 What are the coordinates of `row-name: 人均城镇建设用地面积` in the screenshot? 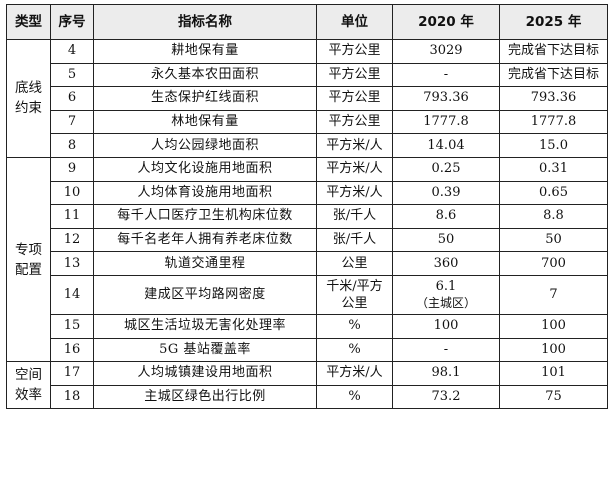 It's located at (205, 373).